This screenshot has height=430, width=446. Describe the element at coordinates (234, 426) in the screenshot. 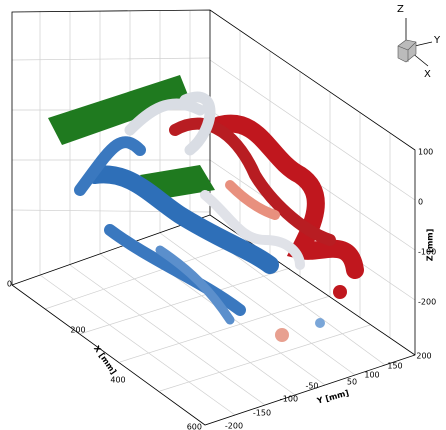

I see `y-tick-label: -200` at that location.